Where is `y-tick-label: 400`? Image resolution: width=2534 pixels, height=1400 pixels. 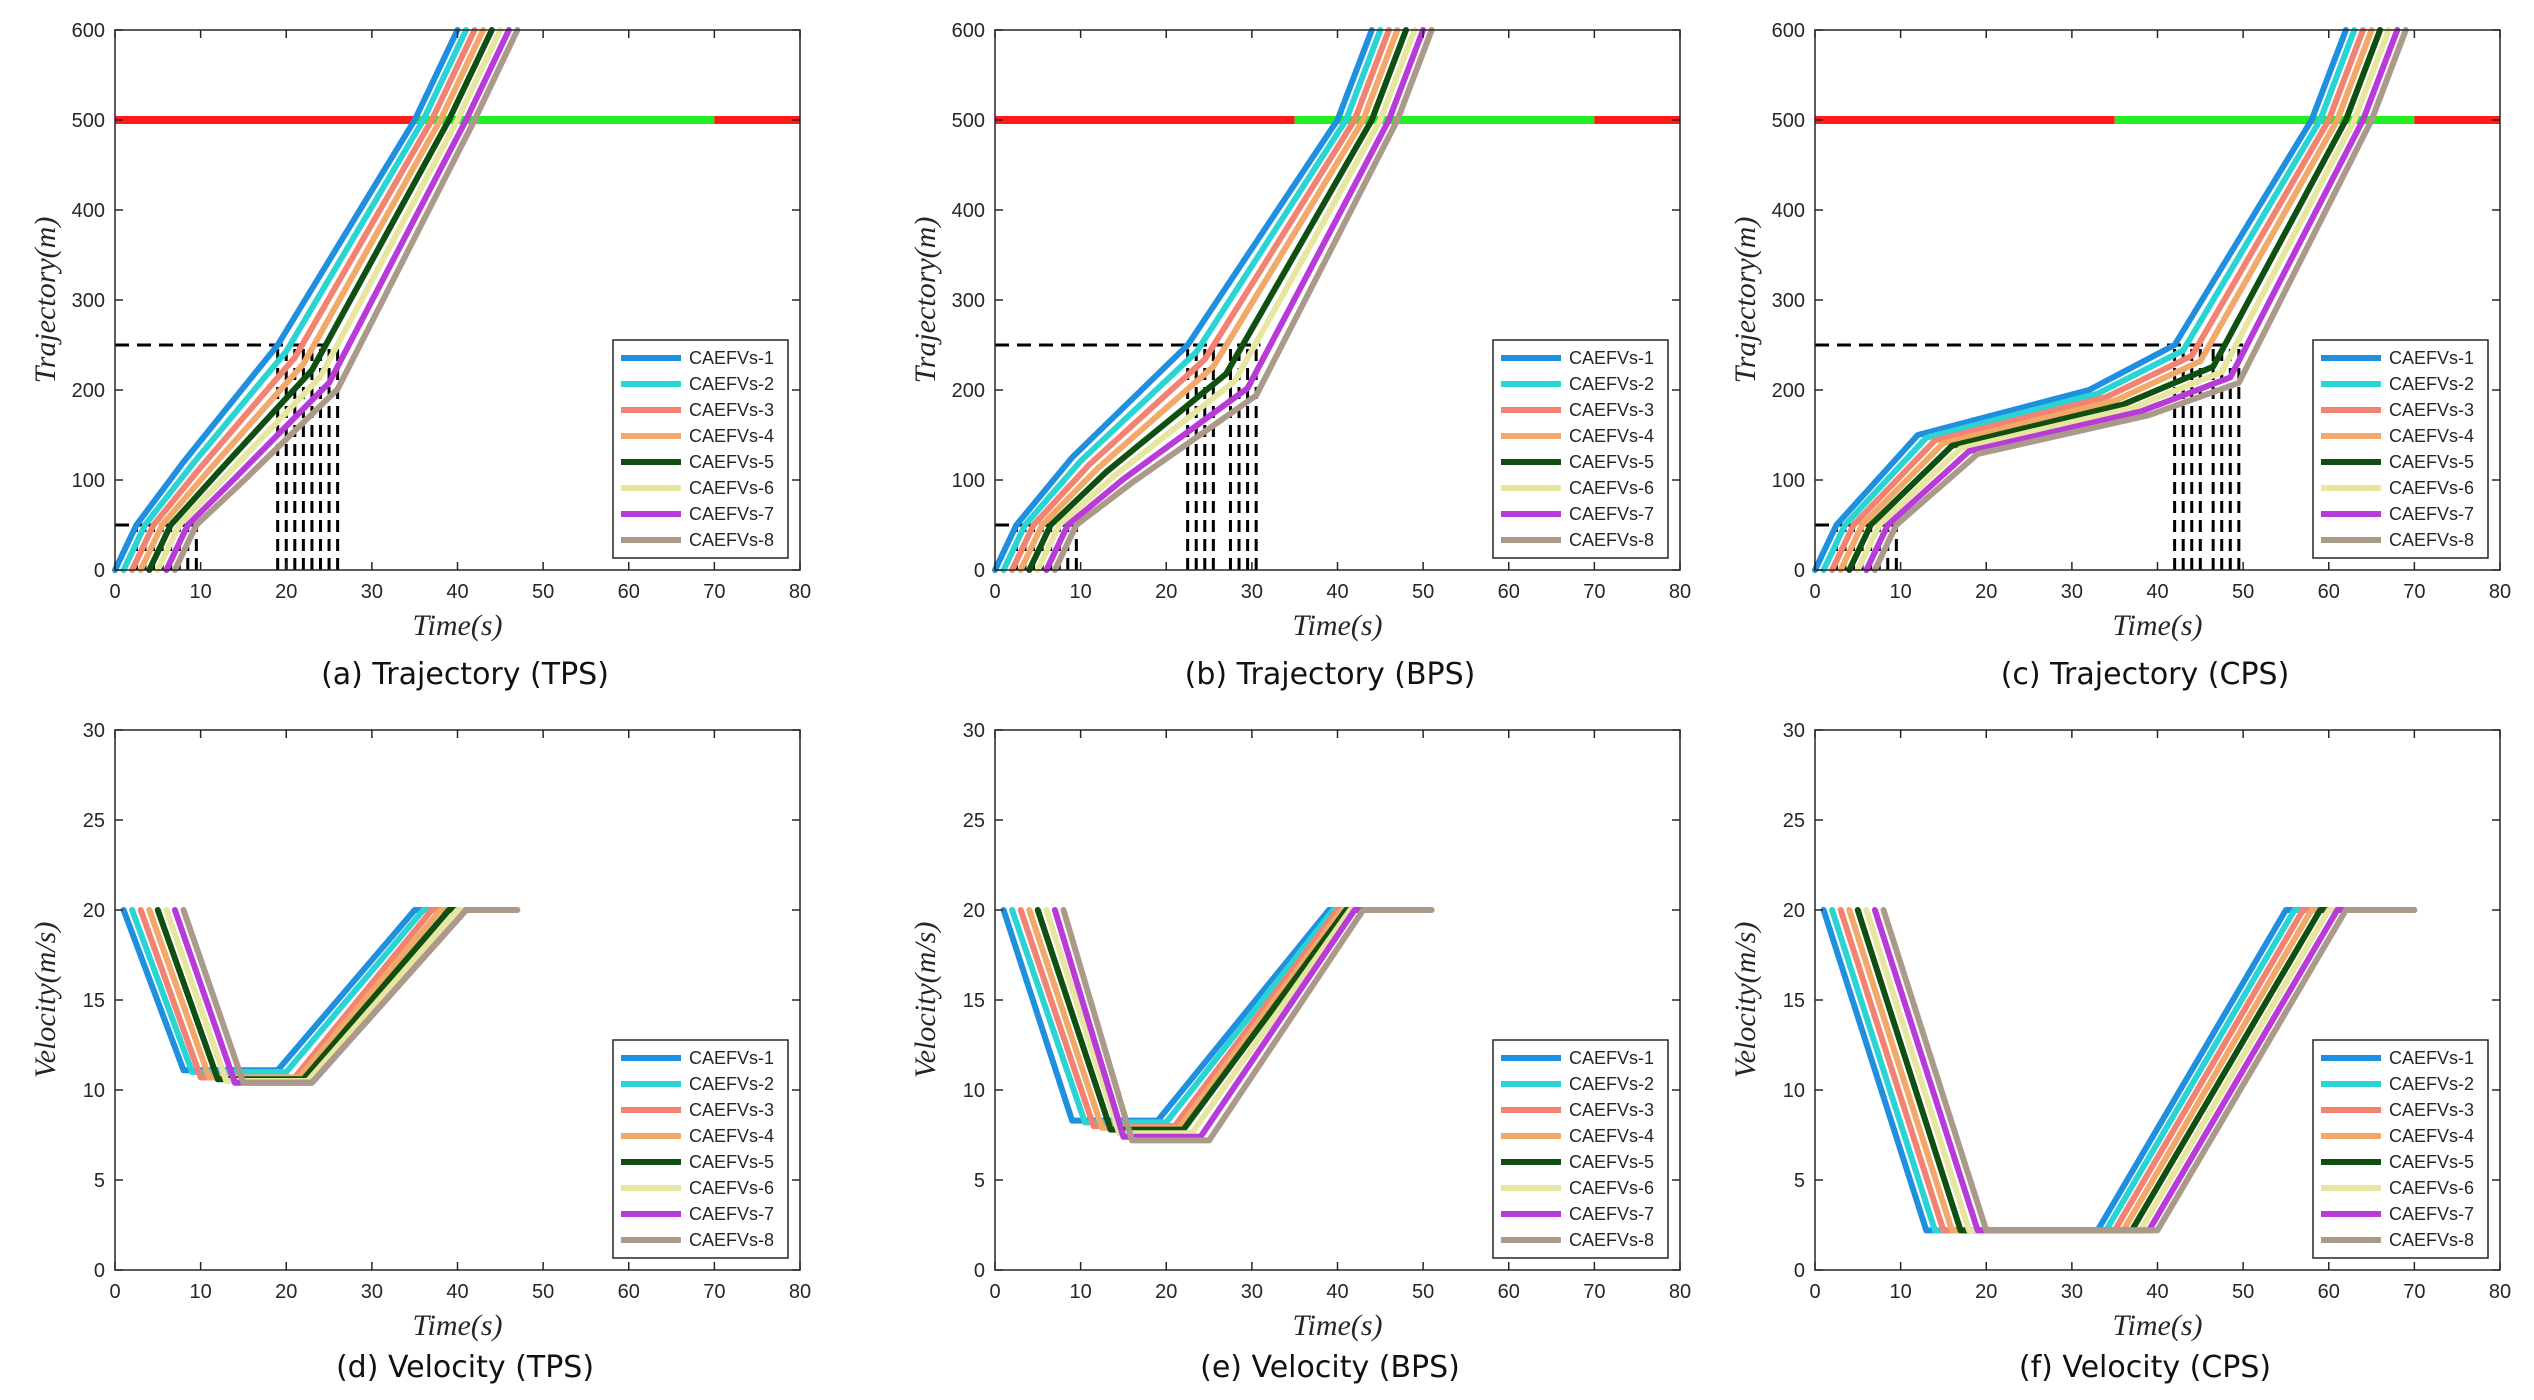 y-tick-label: 400 is located at coordinates (1788, 211).